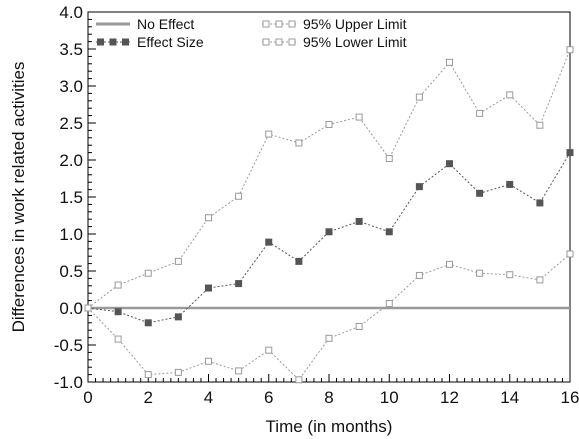 Image resolution: width=579 pixels, height=439 pixels. What do you see at coordinates (328, 397) in the screenshot?
I see `x-tick-label: 8` at bounding box center [328, 397].